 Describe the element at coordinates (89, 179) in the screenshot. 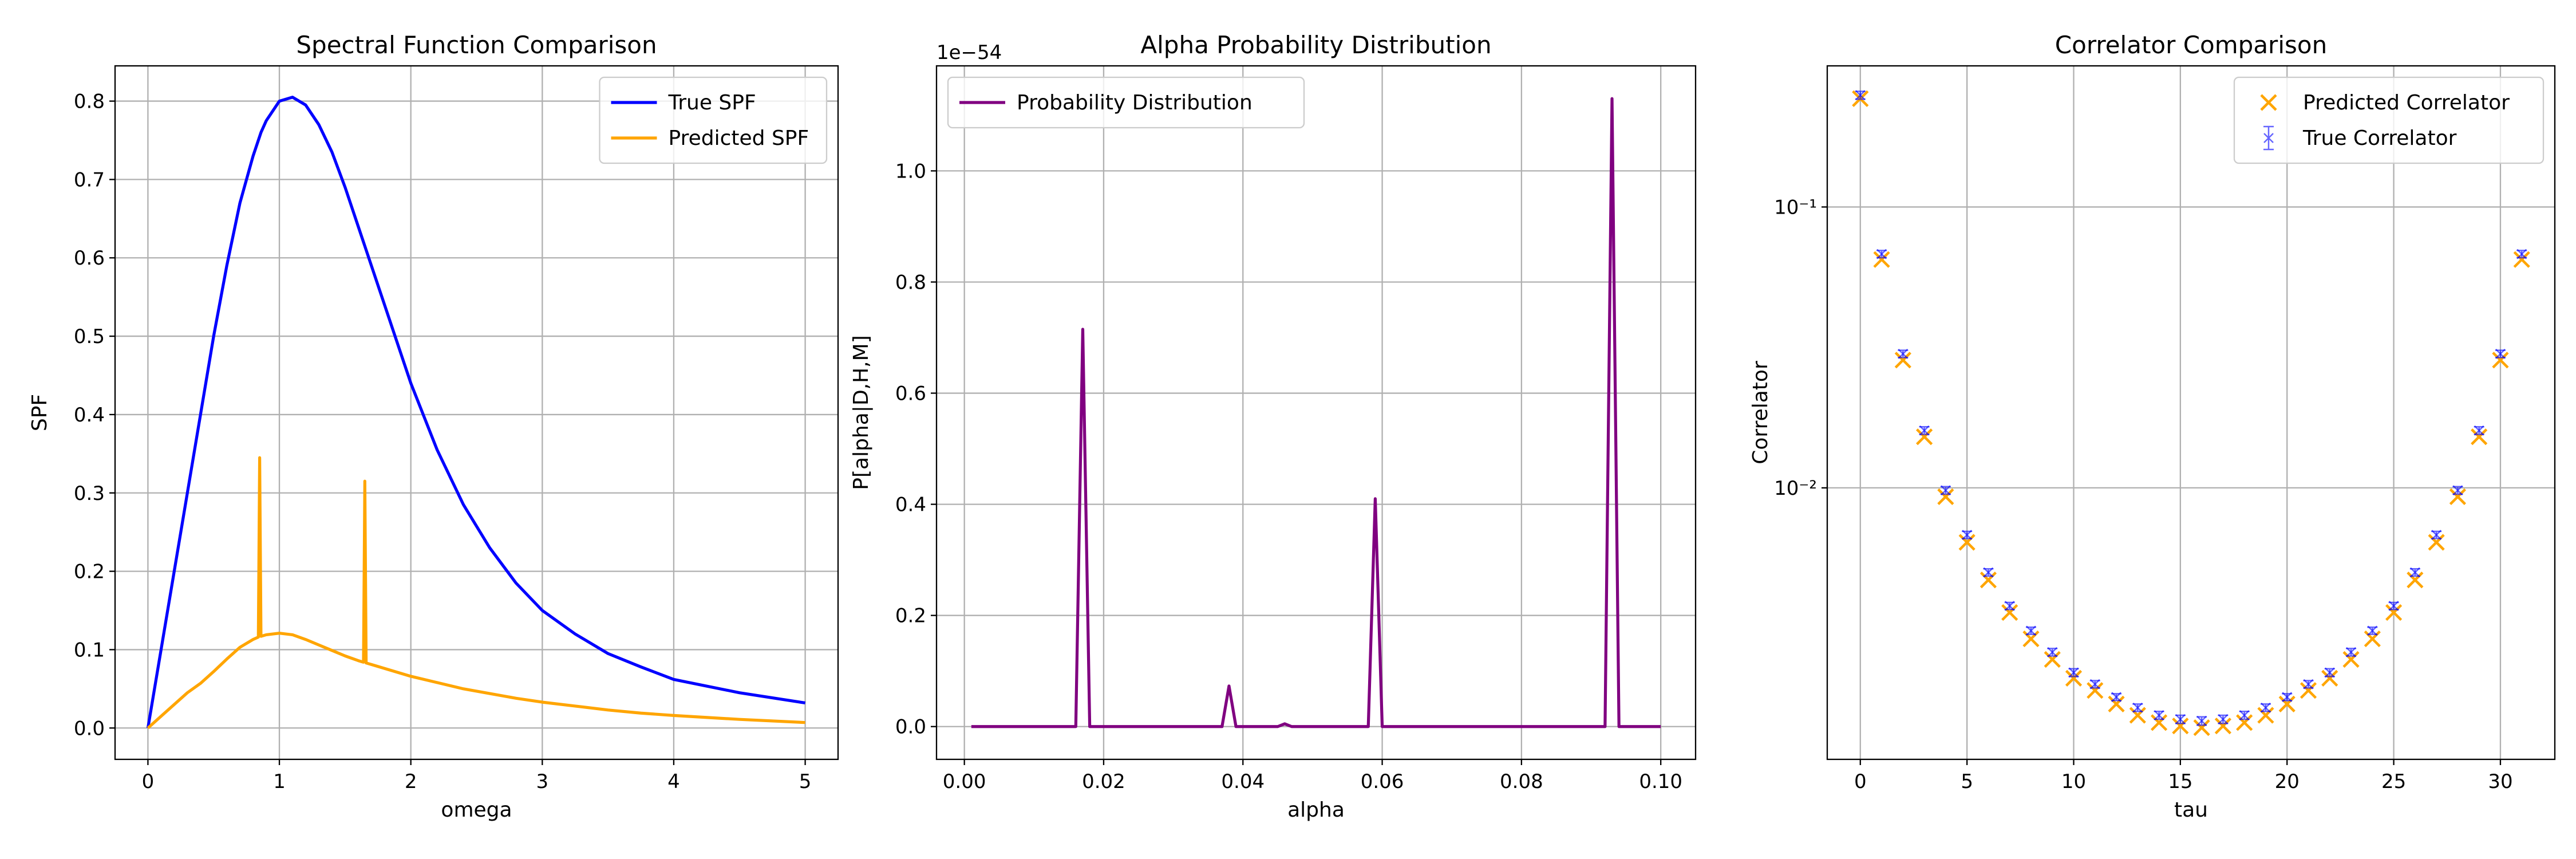

I see `y-tick-label: 0.7` at that location.